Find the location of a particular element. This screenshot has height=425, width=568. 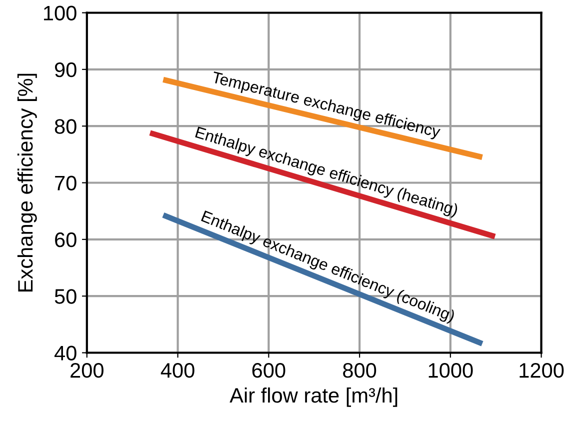

x-tick-label: 400 is located at coordinates (177, 370).